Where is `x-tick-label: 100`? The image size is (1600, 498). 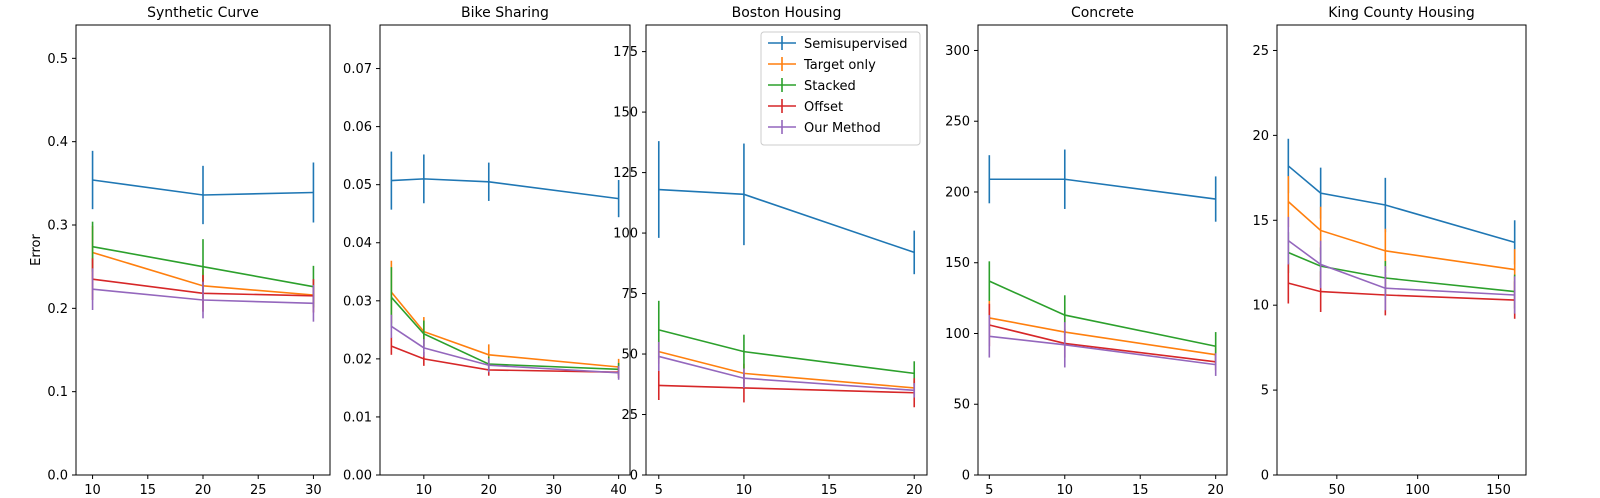 x-tick-label: 100 is located at coordinates (1417, 490).